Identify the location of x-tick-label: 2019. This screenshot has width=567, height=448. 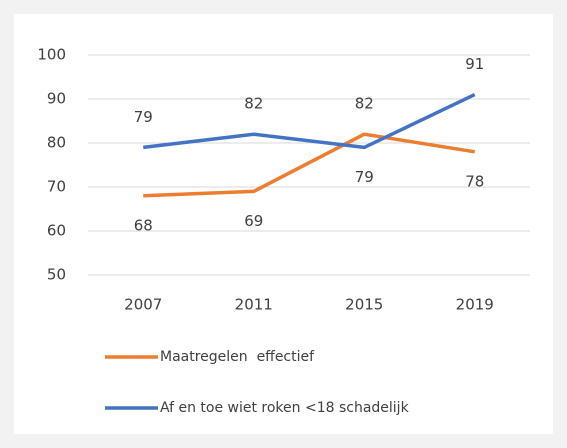
(475, 305).